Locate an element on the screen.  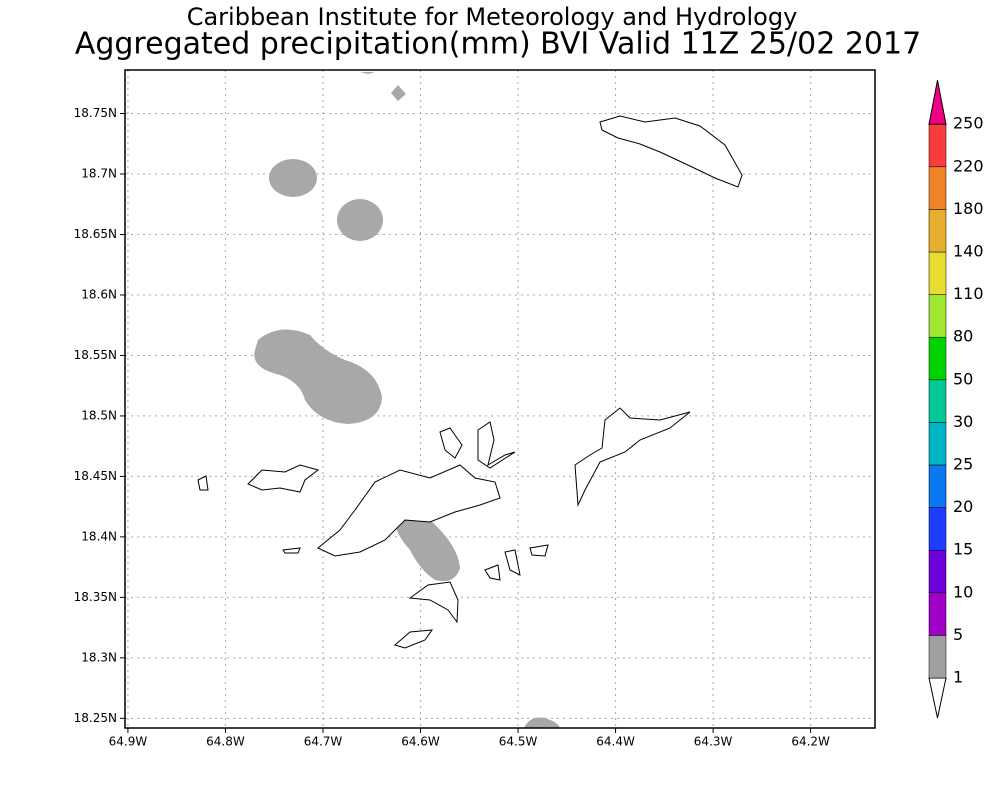
colorbar-label: 1 is located at coordinates (958, 677).